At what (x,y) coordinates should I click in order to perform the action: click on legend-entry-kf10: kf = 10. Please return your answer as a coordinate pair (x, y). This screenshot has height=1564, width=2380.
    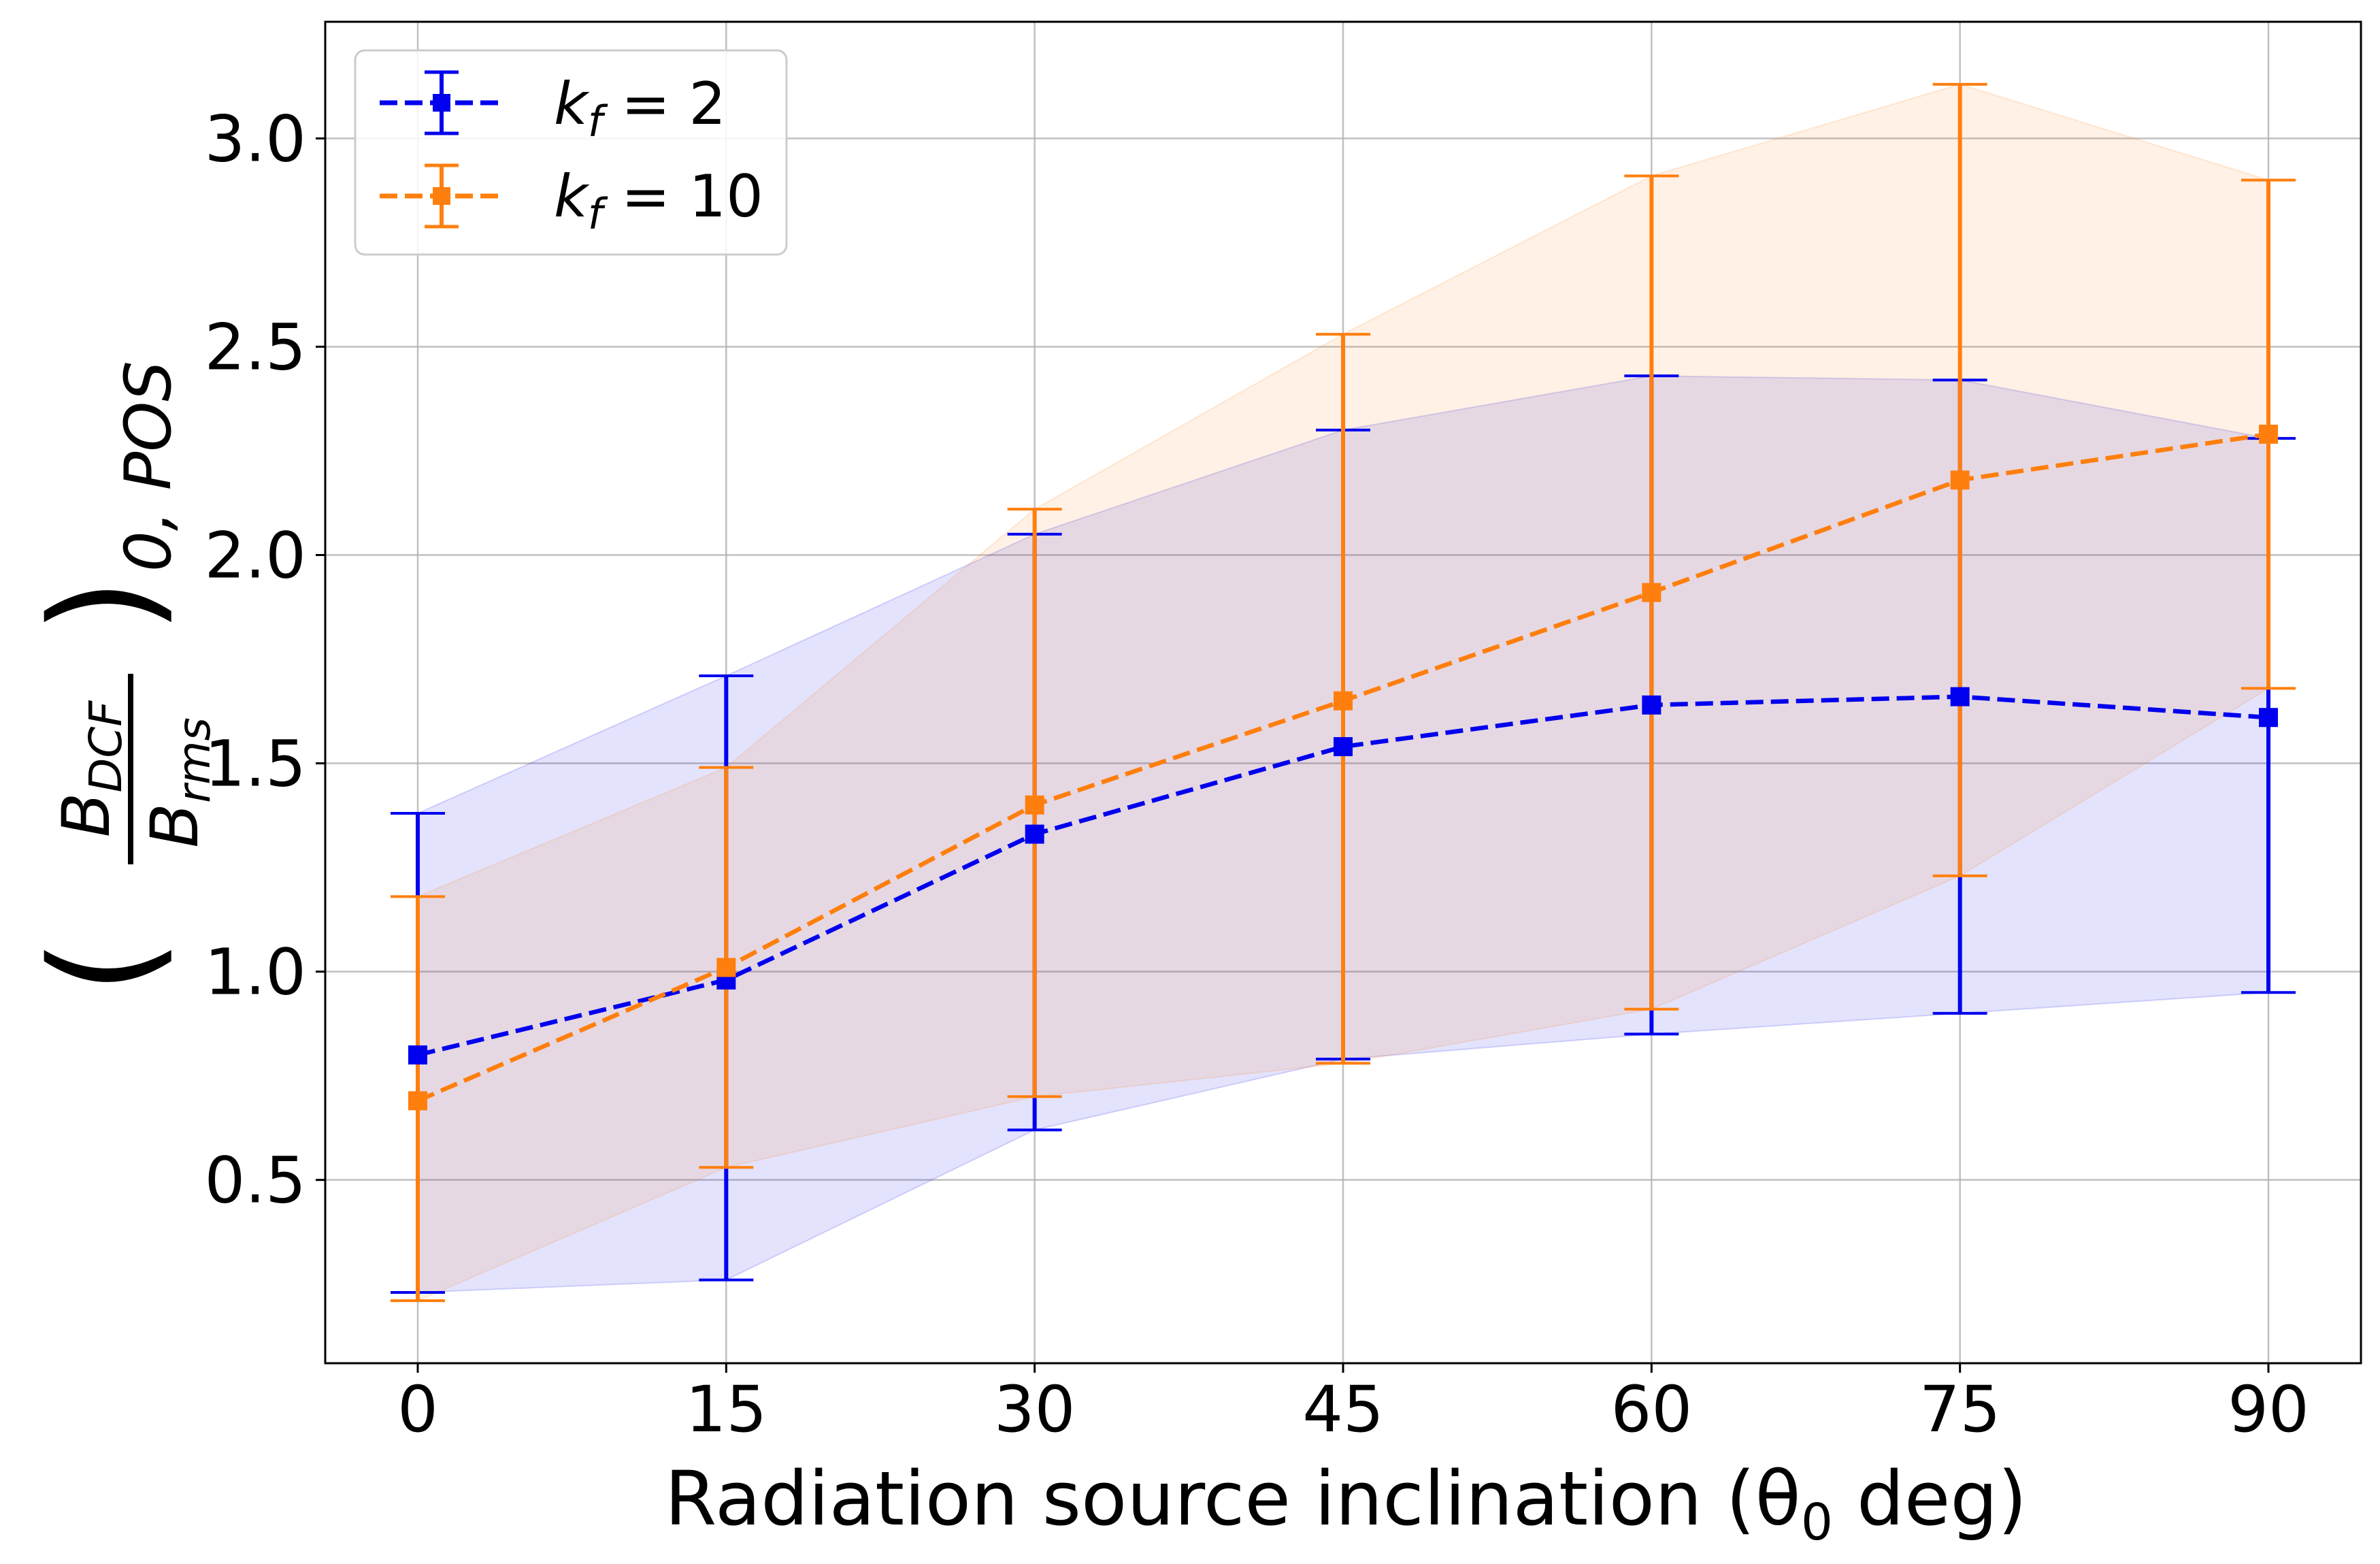
    Looking at the image, I should click on (571, 201).